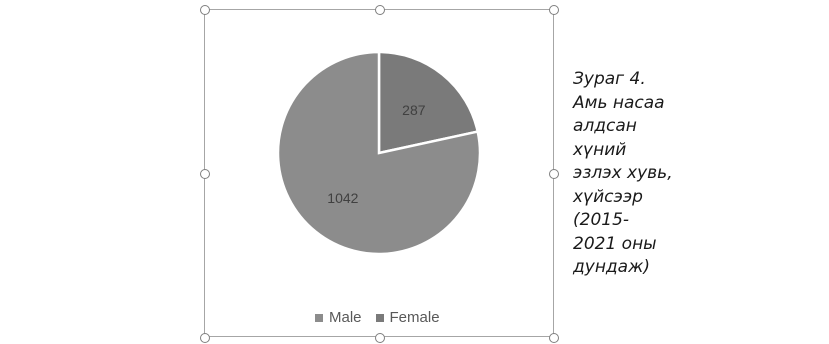  Describe the element at coordinates (414, 110) in the screenshot. I see `data-label-female: 287` at that location.